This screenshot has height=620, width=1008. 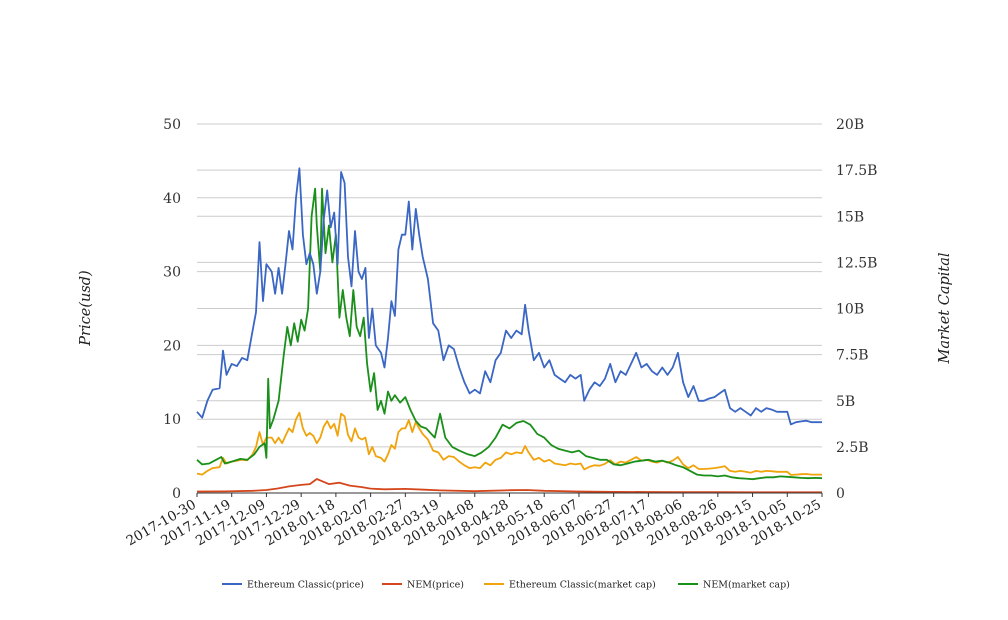 I want to click on legend-label: Ethereum Classic(price), so click(x=305, y=585).